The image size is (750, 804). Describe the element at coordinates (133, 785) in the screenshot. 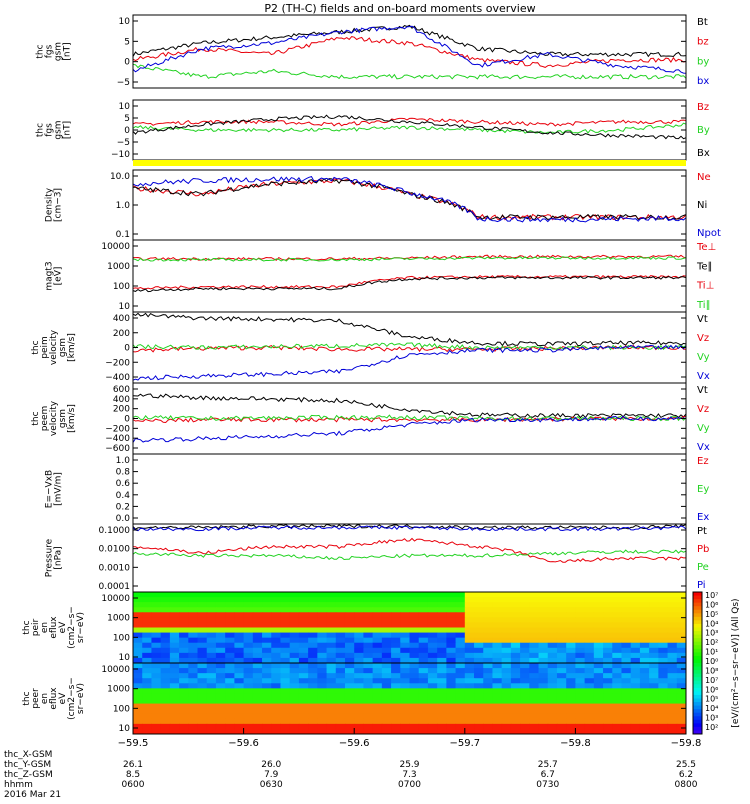

I see `footer-value: 0600` at that location.